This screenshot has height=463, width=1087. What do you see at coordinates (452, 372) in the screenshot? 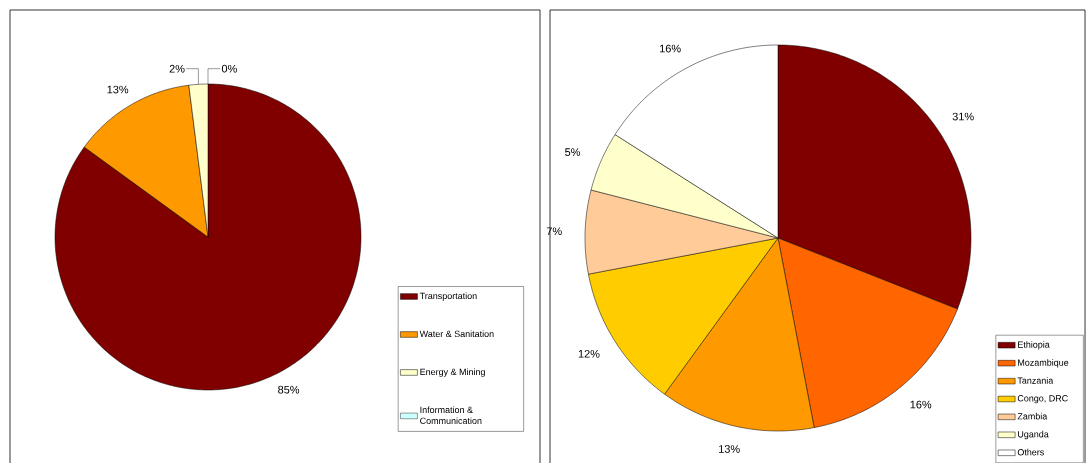
I see `legend-label: Energy & Mining` at bounding box center [452, 372].